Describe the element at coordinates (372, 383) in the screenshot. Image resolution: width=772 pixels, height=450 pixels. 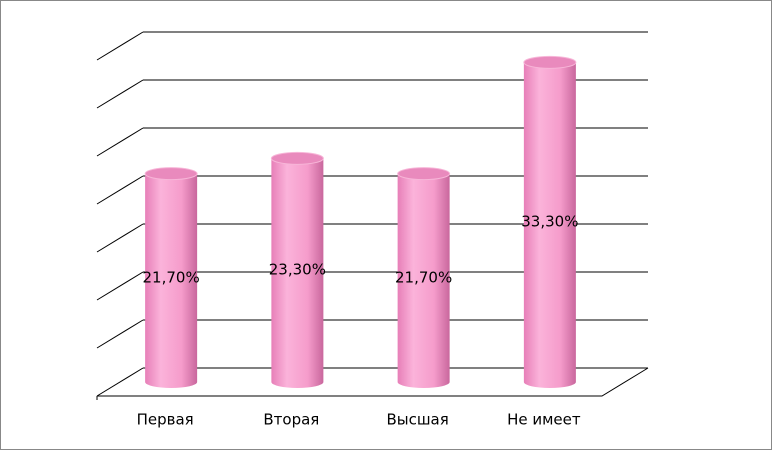
I see `floor` at that location.